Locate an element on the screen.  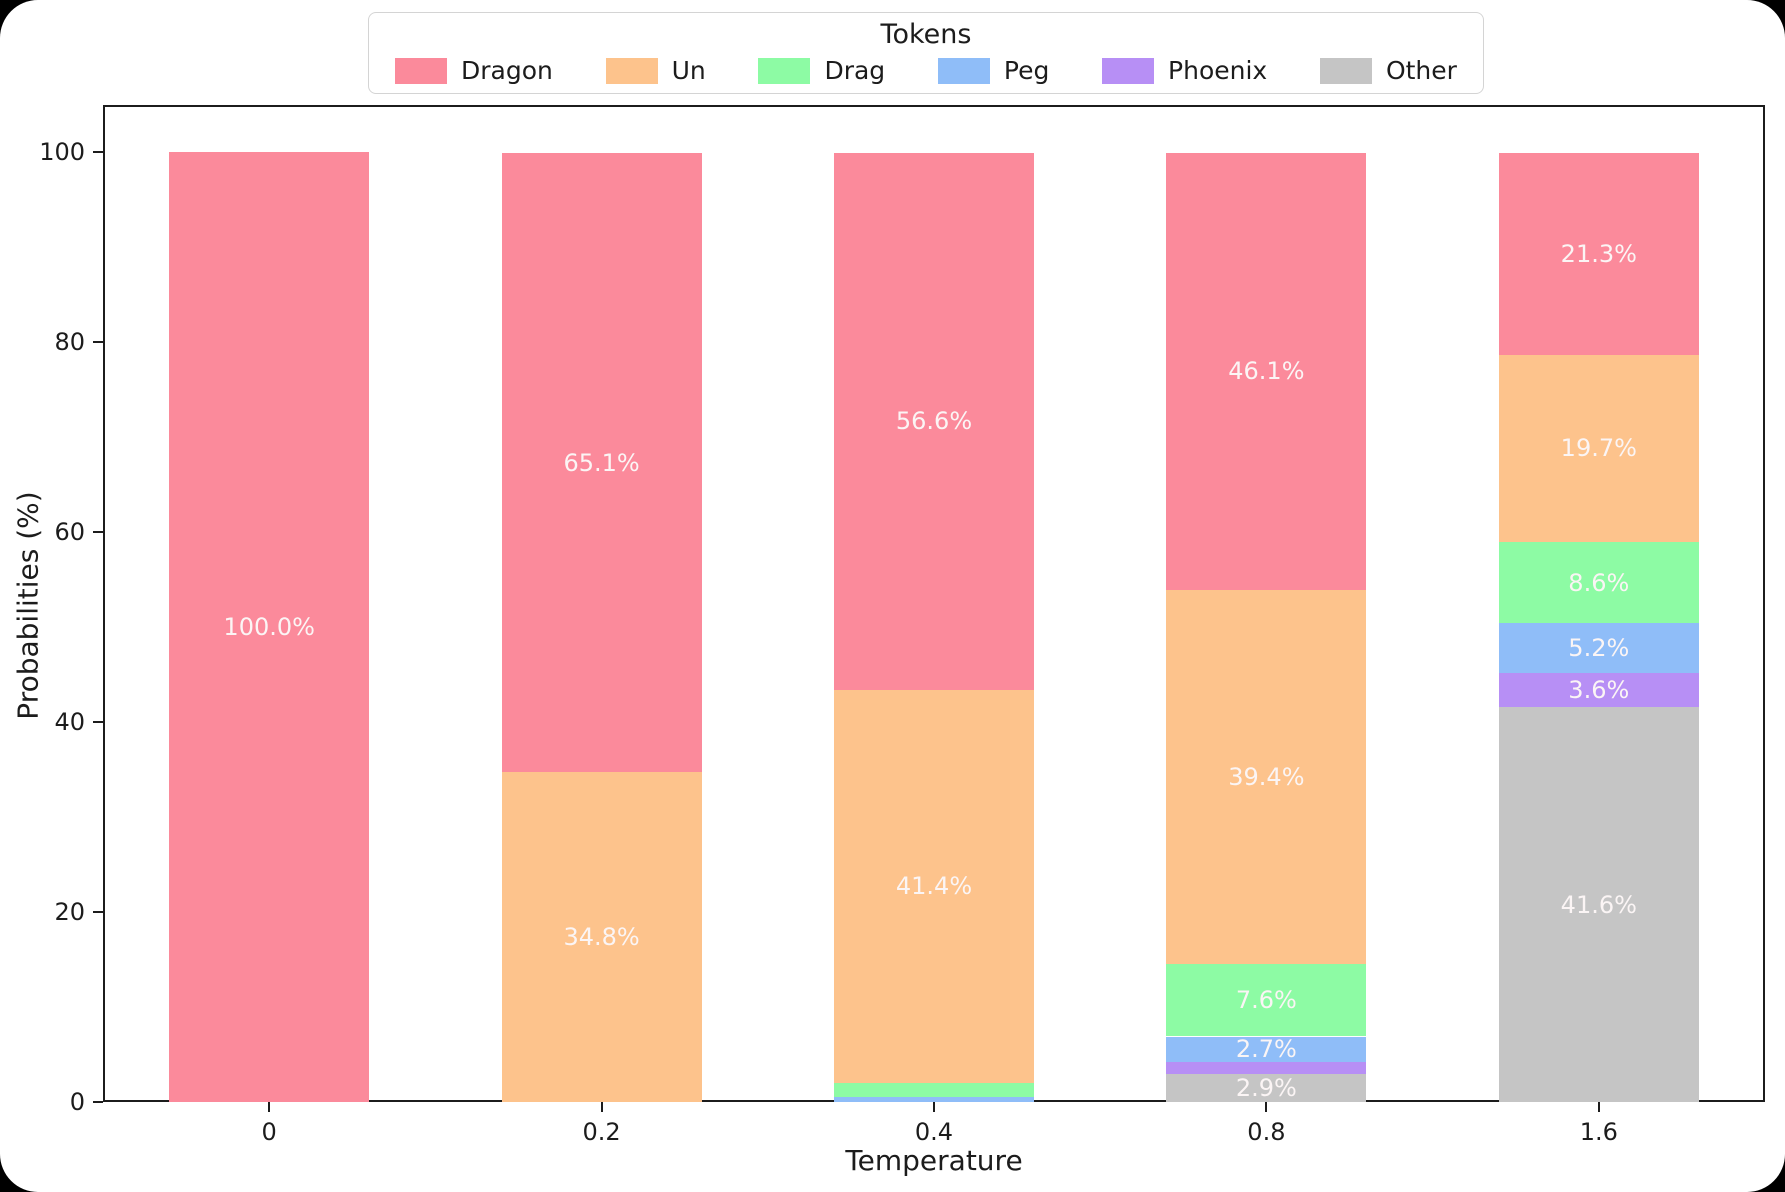
y-axis-label: Probabilities (%) is located at coordinates (28, 605).